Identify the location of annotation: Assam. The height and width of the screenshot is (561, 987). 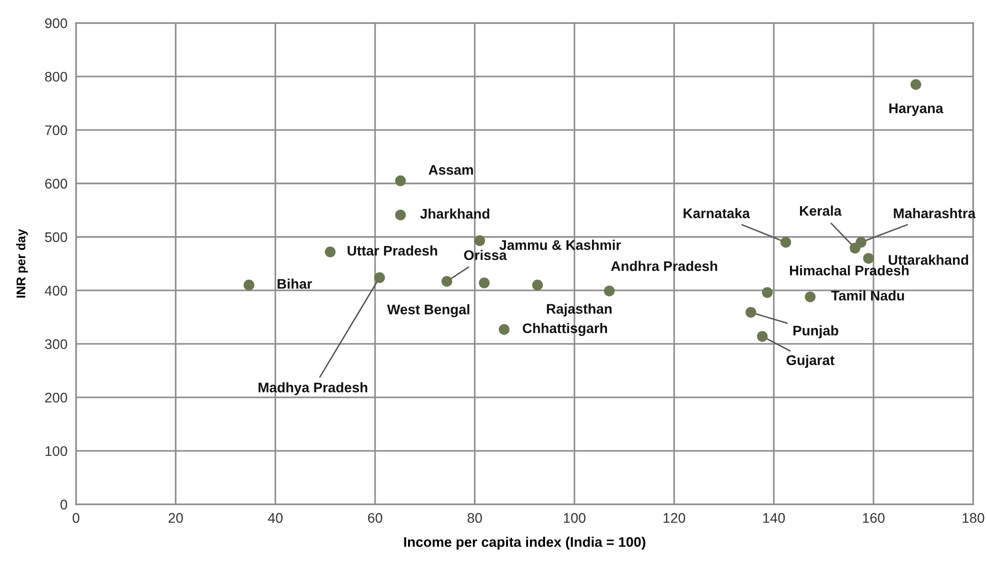
(450, 170).